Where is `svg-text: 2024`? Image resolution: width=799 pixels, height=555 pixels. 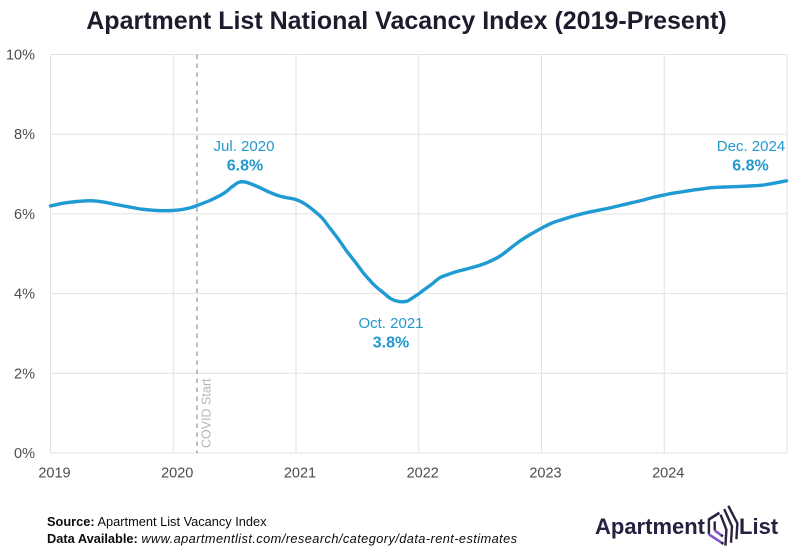
svg-text: 2024 is located at coordinates (668, 474).